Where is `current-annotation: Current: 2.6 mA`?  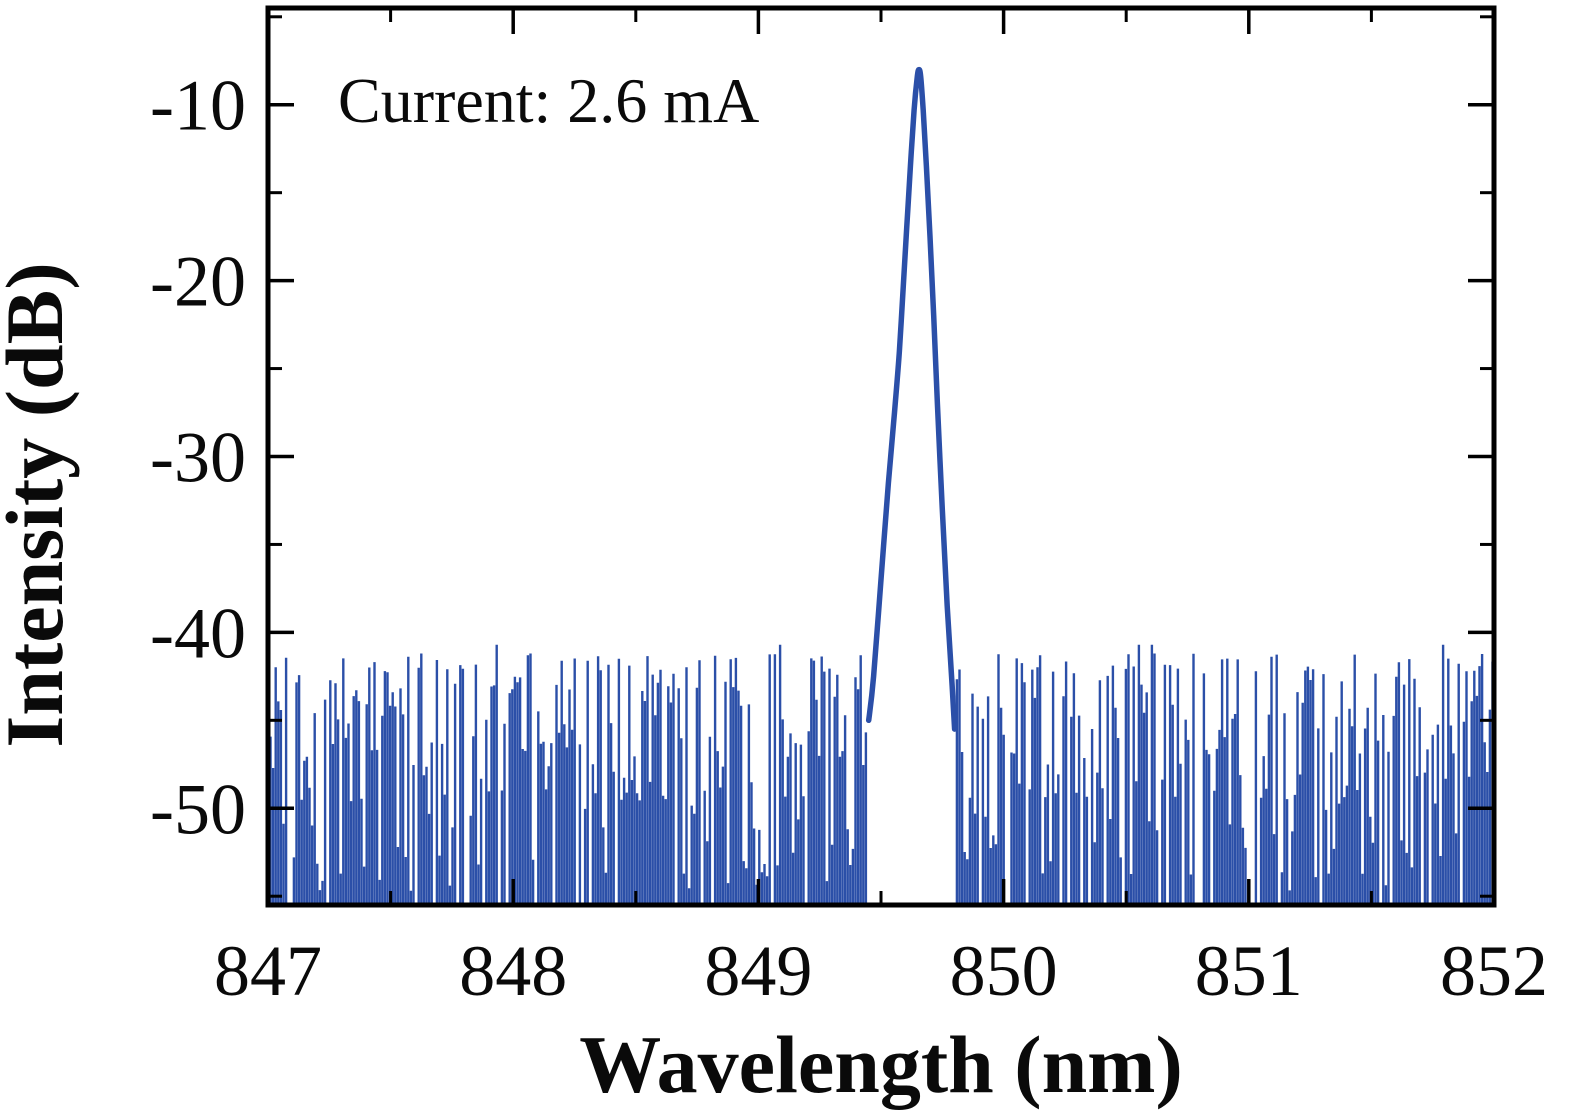 current-annotation: Current: 2.6 mA is located at coordinates (548, 100).